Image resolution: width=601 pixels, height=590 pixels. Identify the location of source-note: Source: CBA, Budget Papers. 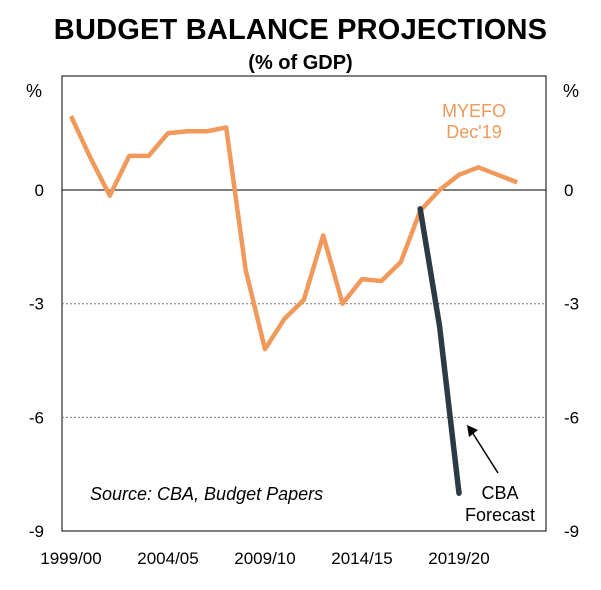
(206, 494).